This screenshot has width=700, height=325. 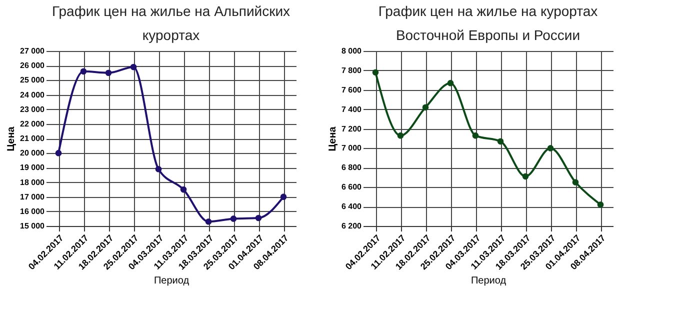 What do you see at coordinates (33, 153) in the screenshot?
I see `y-tick-label: 20 000` at bounding box center [33, 153].